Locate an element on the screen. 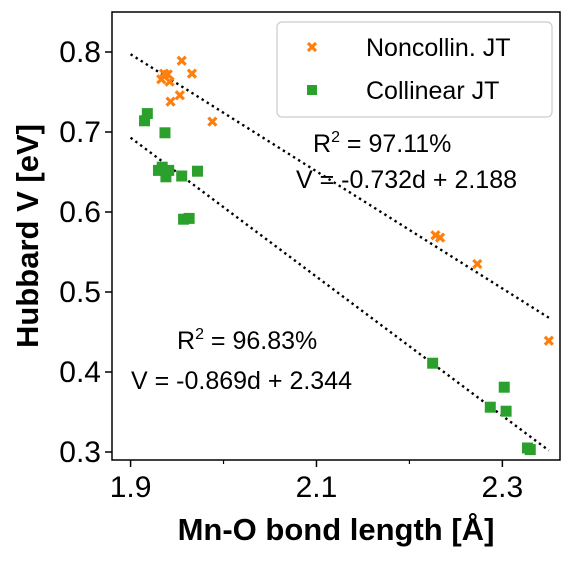 The width and height of the screenshot is (572, 562). legend-marker-noncollinear is located at coordinates (312, 47).